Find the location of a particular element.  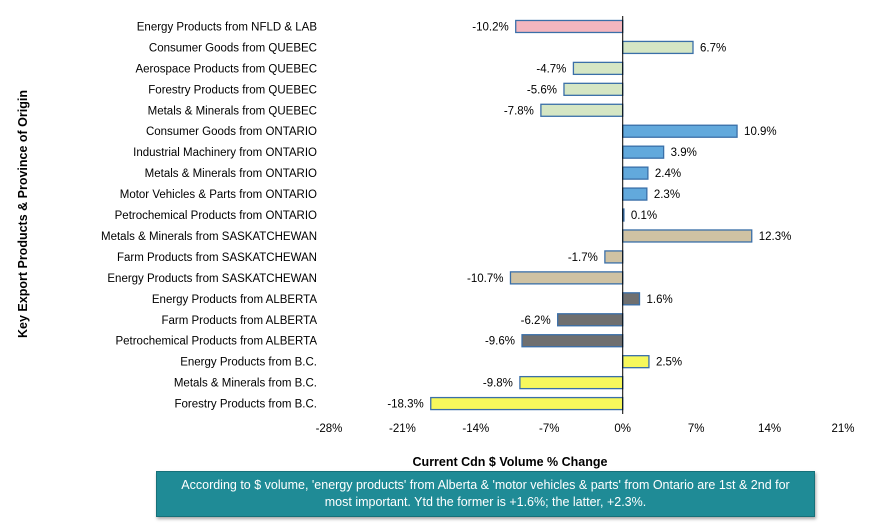

data-label: 2.3% is located at coordinates (667, 195).